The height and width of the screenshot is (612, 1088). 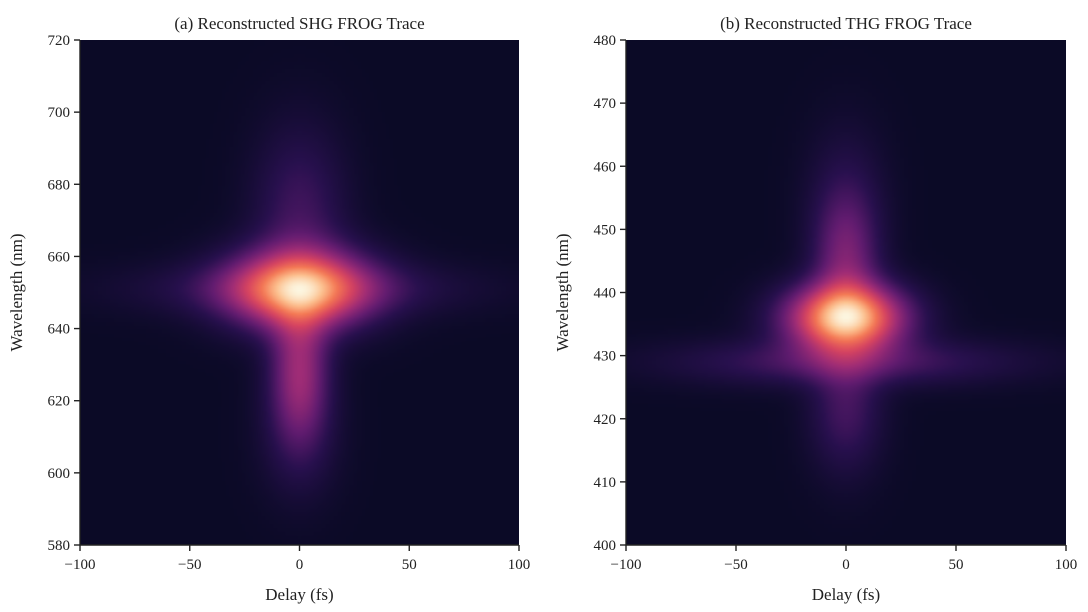 I want to click on thg-y-tick-label: 430, so click(x=605, y=357).